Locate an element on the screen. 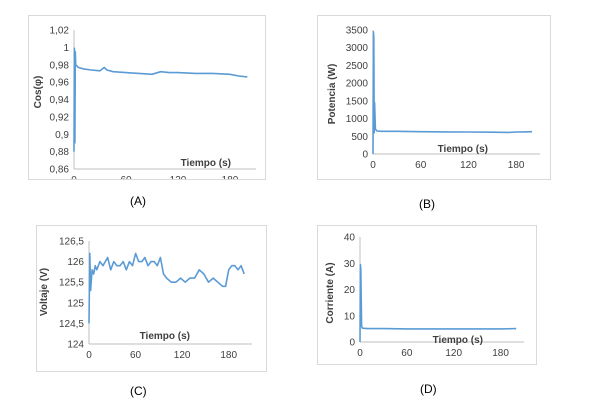 The width and height of the screenshot is (589, 407). y-tick-label: 1 is located at coordinates (66, 48).